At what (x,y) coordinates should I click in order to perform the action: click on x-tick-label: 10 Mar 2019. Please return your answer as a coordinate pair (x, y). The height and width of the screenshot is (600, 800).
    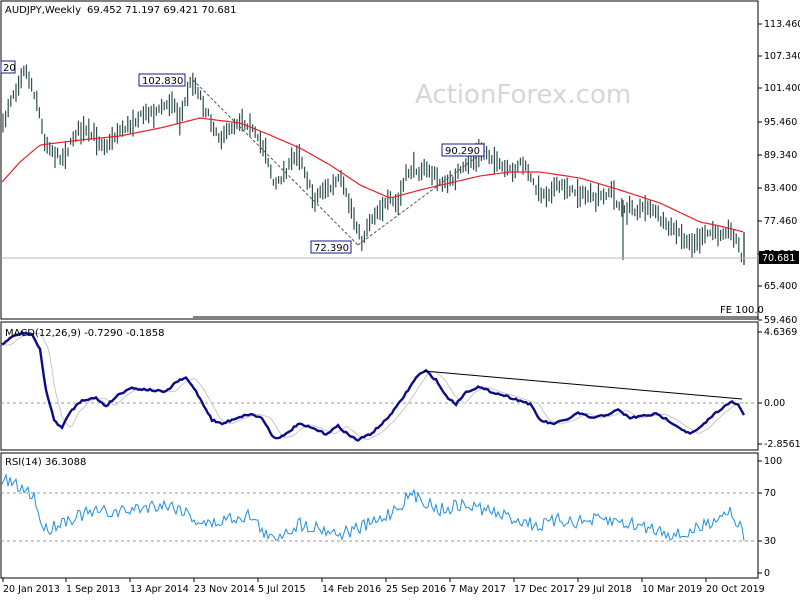
    Looking at the image, I should click on (672, 589).